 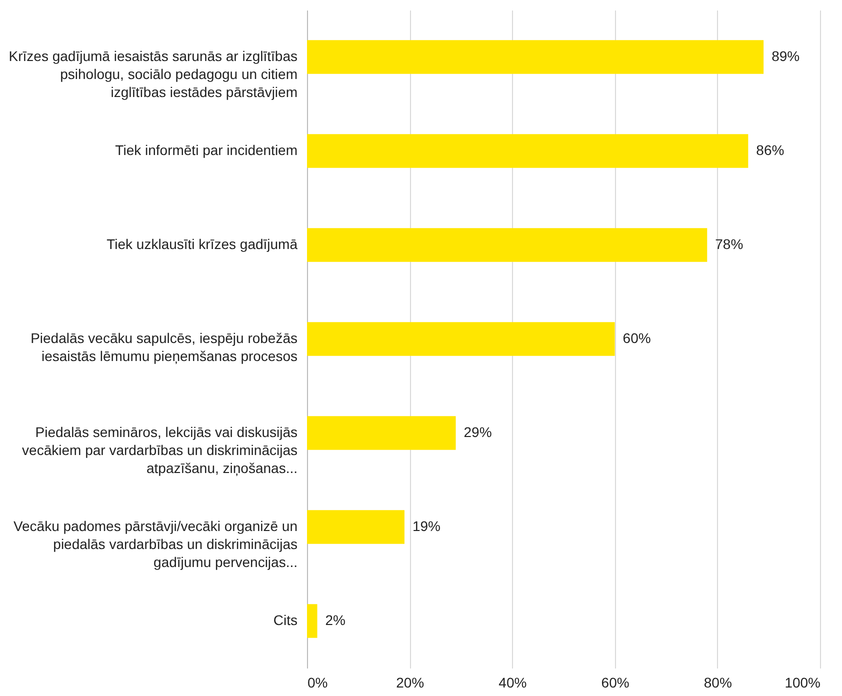 I want to click on x-tick-label: 60%, so click(x=615, y=682).